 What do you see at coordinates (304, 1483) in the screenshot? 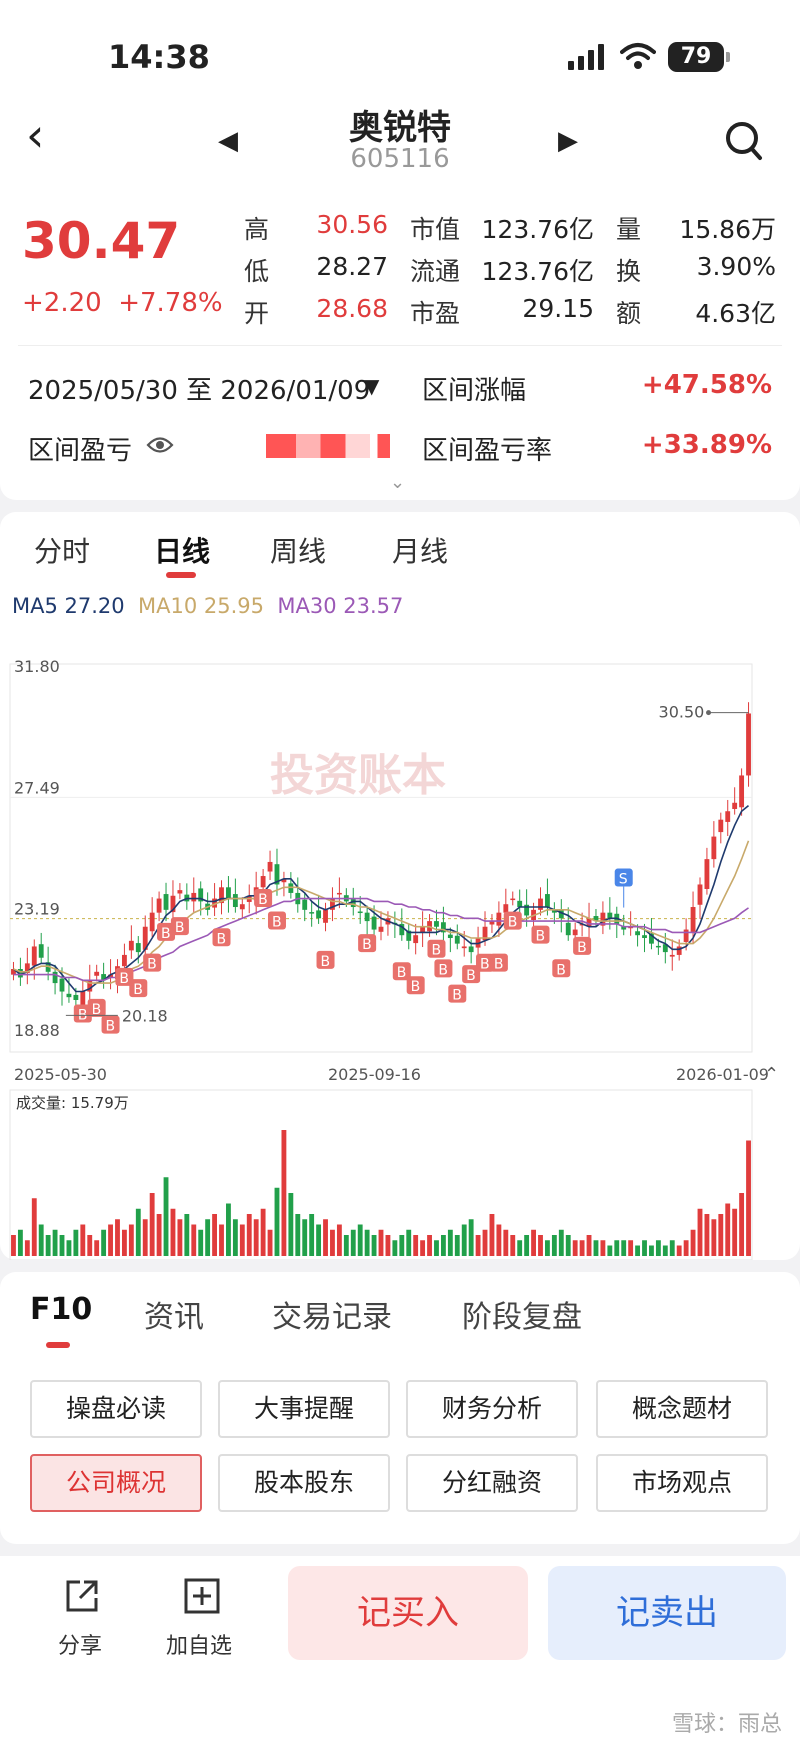
I see `btn-share-capital: 股本股东` at bounding box center [304, 1483].